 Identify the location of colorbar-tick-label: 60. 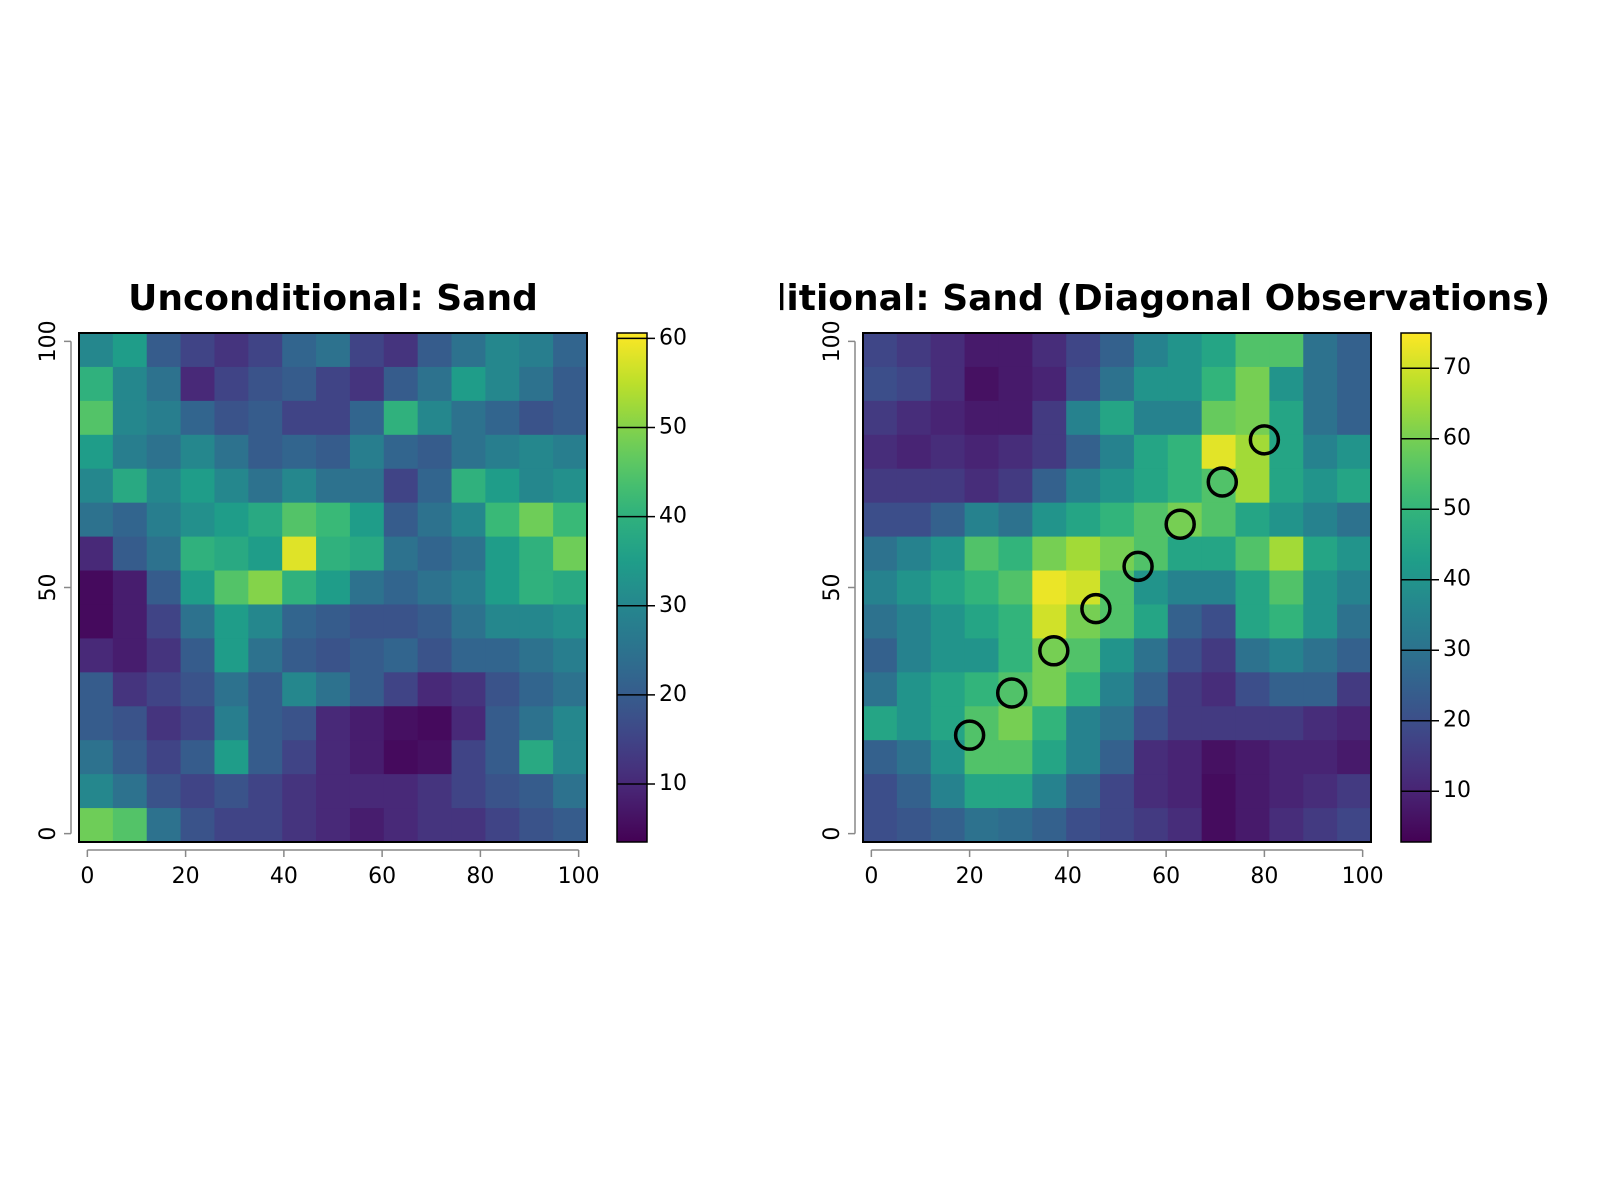
(673, 337).